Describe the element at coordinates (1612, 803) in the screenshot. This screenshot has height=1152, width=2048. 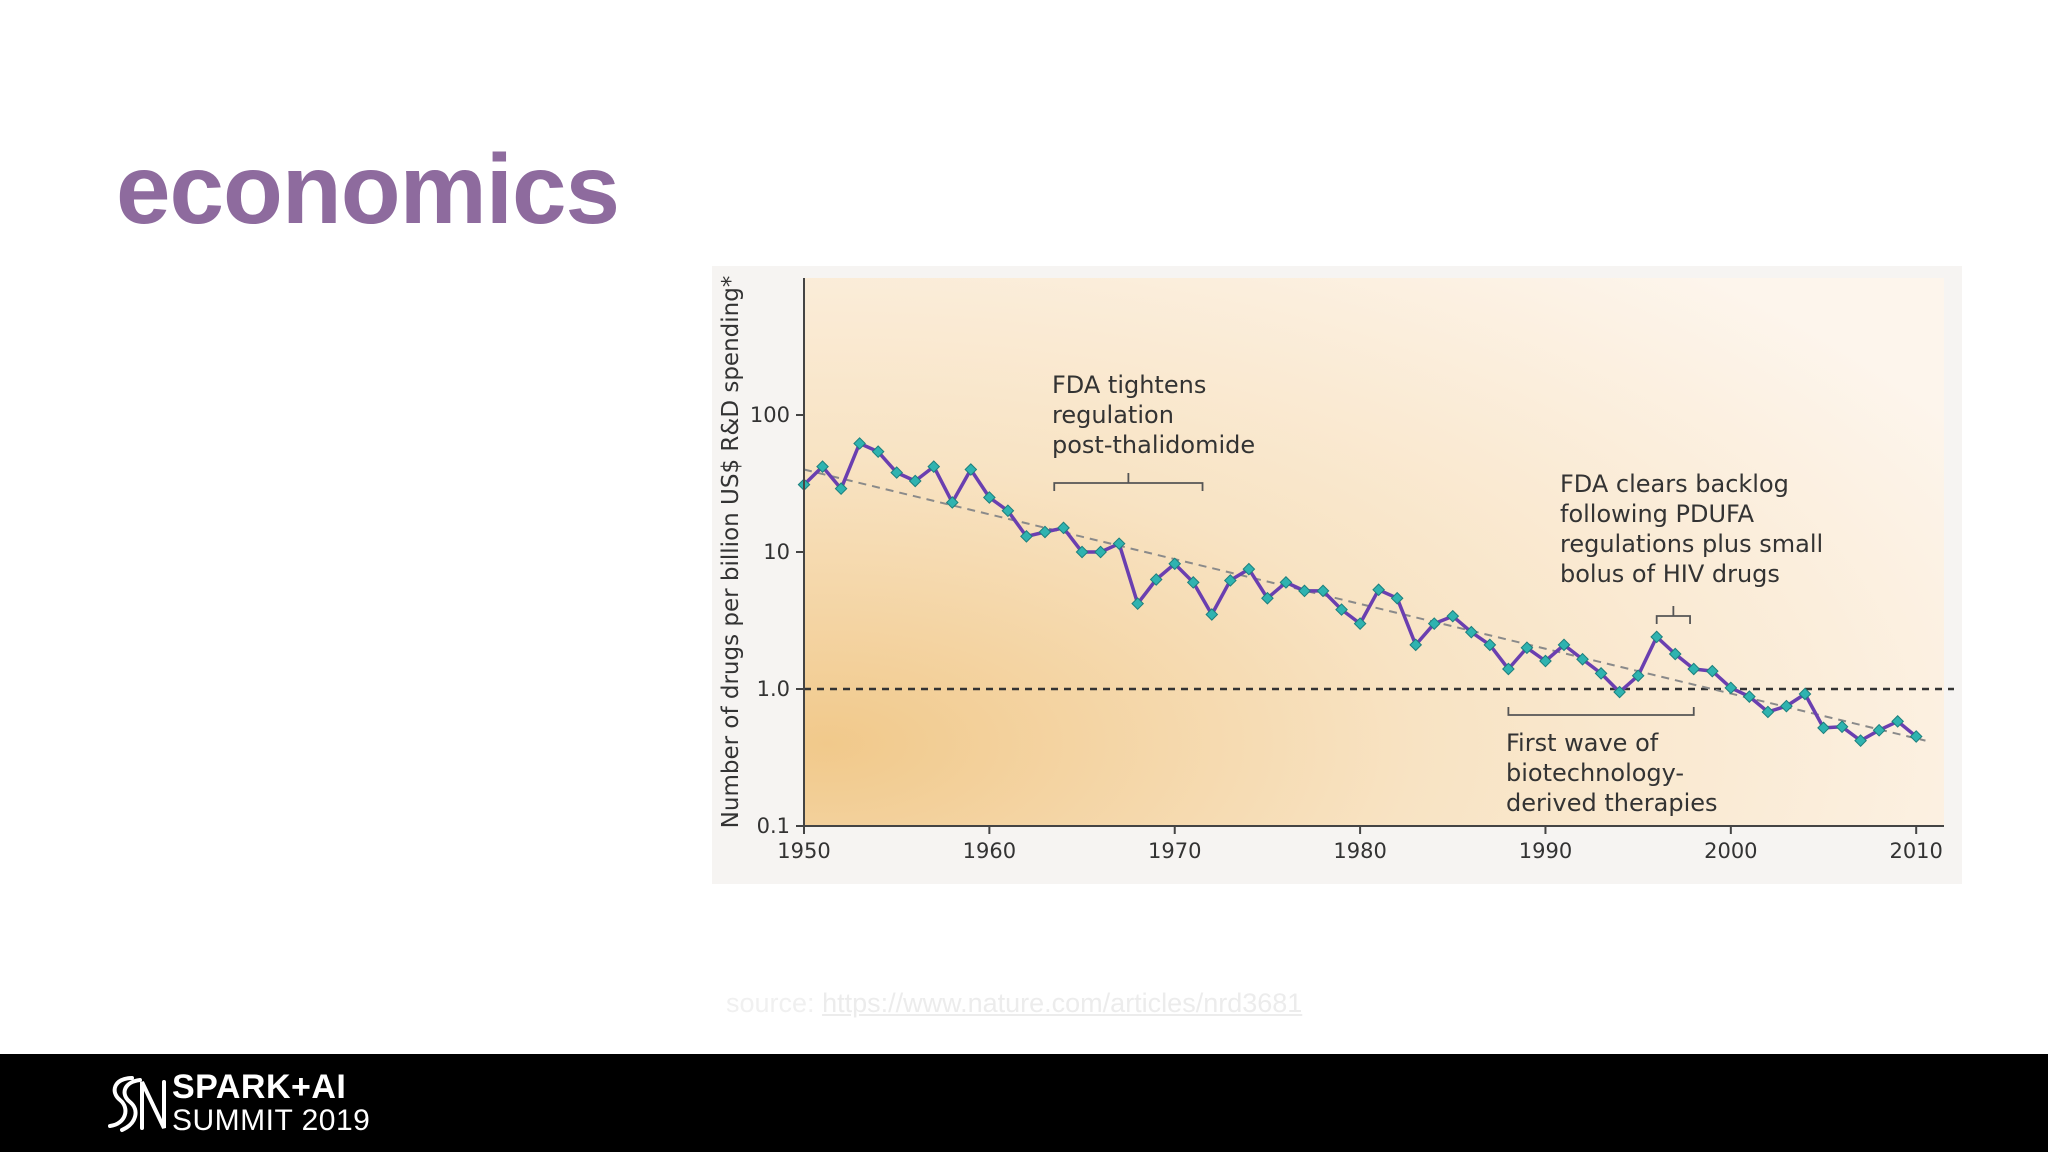
I see `annotation-text: derived therapies` at that location.